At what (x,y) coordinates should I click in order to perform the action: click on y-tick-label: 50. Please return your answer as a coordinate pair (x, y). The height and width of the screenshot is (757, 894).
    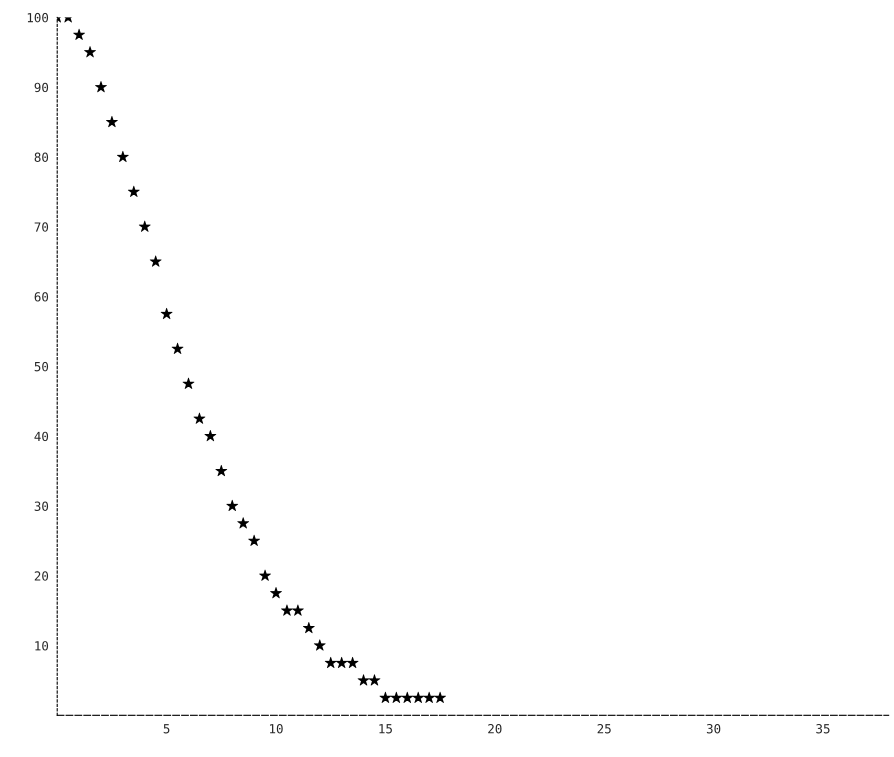
    Looking at the image, I should click on (41, 367).